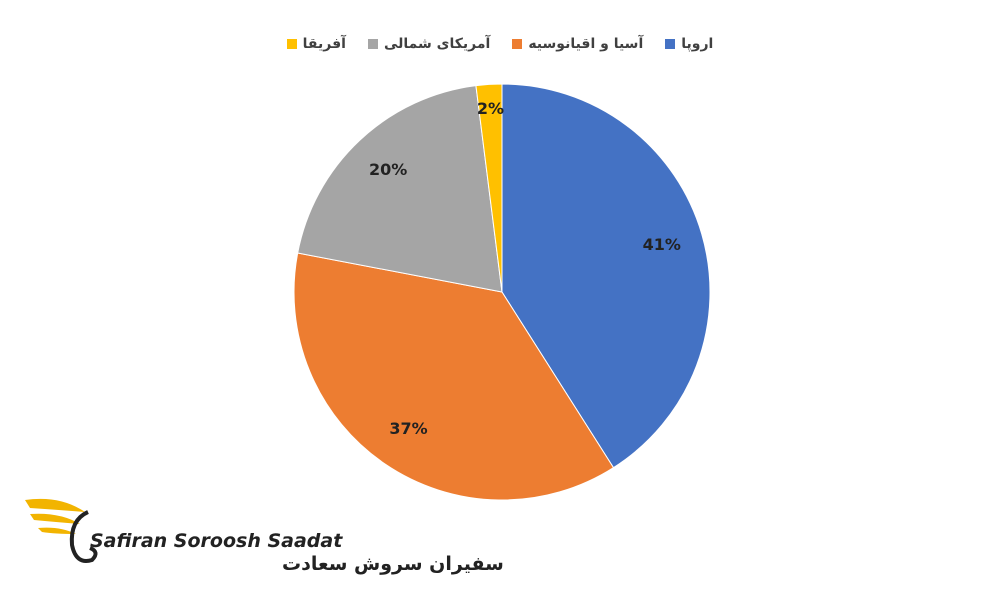  What do you see at coordinates (490, 108) in the screenshot?
I see `data-label: 2%` at bounding box center [490, 108].